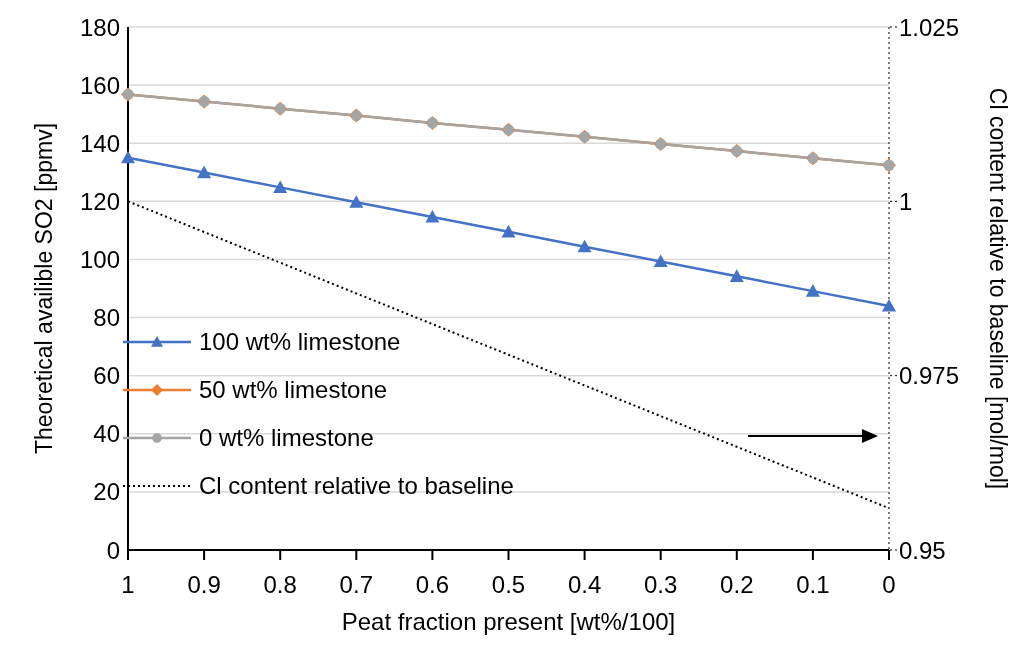 Image resolution: width=1030 pixels, height=659 pixels. What do you see at coordinates (106, 318) in the screenshot?
I see `y-tick-label: 80` at bounding box center [106, 318].